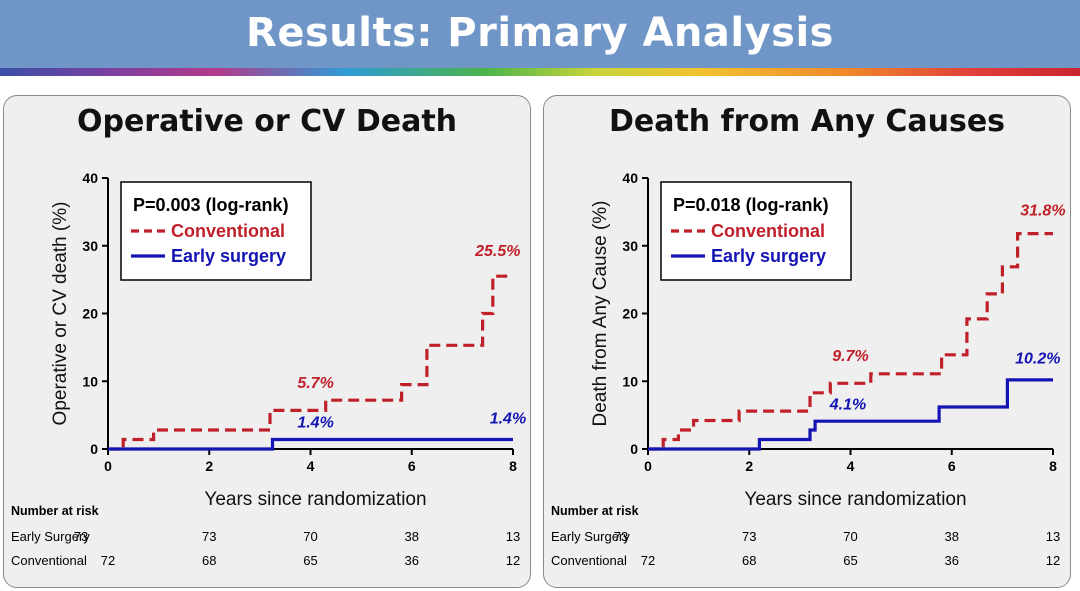  I want to click on data-label: 5.7%, so click(315, 383).